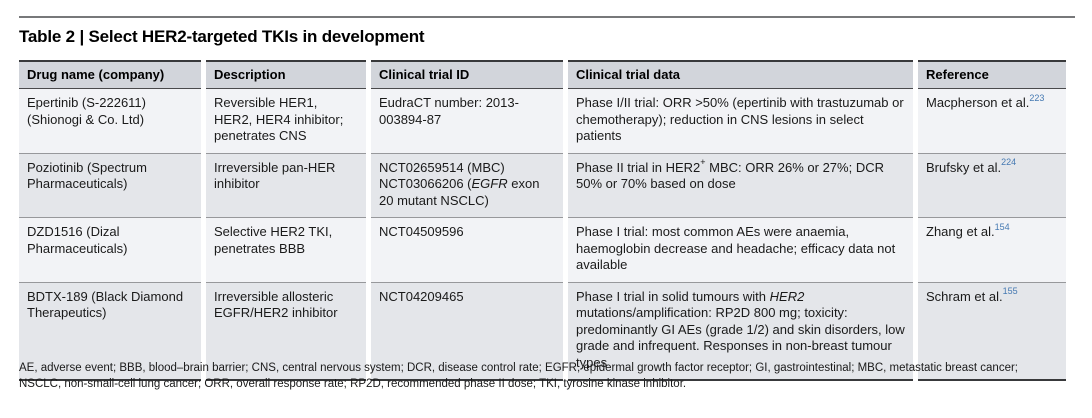 This screenshot has height=418, width=1092. What do you see at coordinates (978, 102) in the screenshot?
I see `reference-author-text: Macpherson et al.` at bounding box center [978, 102].